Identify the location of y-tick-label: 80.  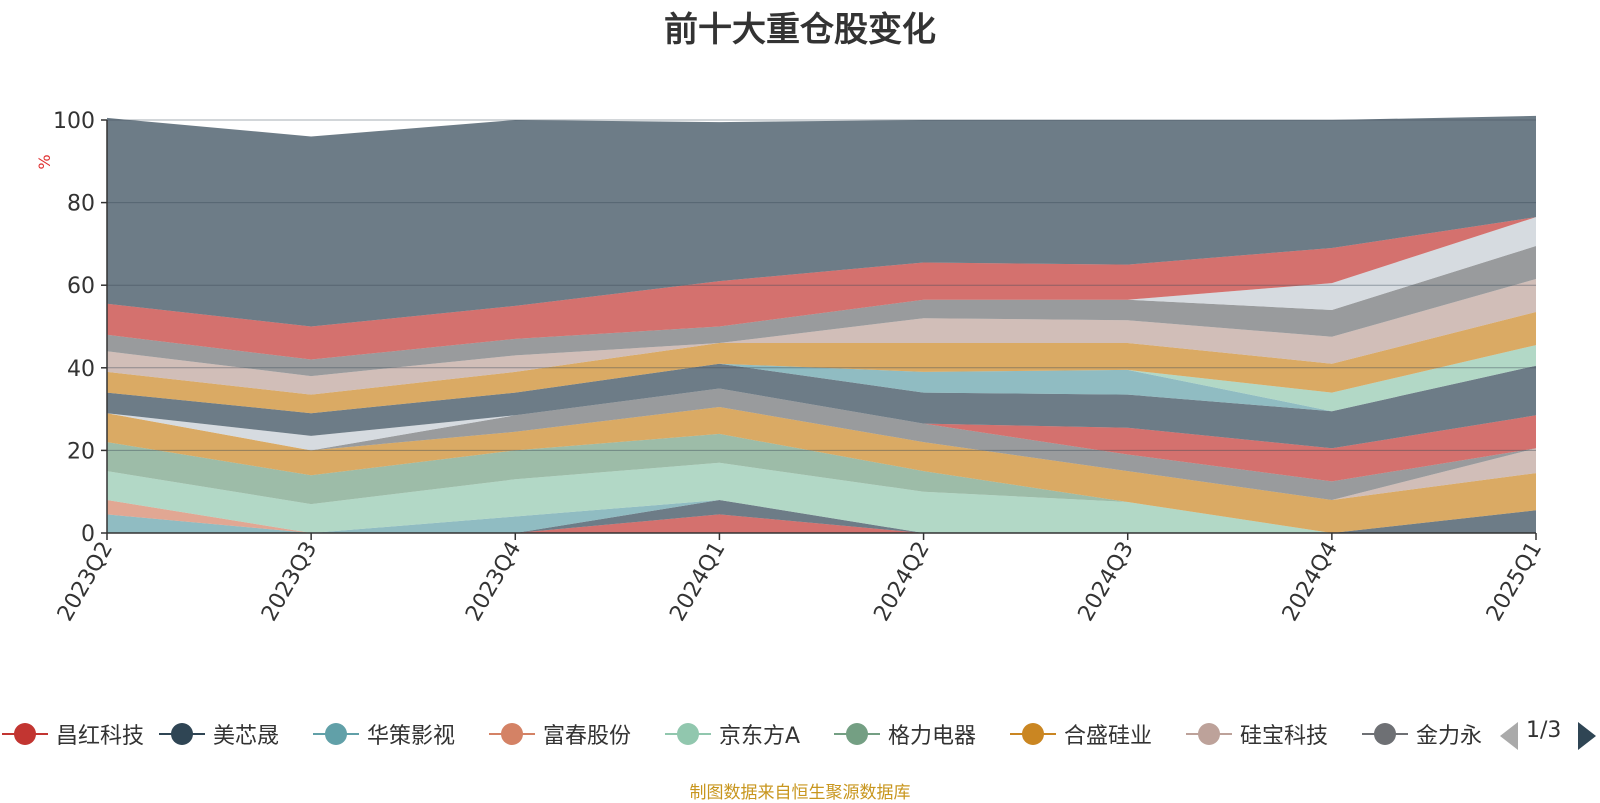
(81, 204).